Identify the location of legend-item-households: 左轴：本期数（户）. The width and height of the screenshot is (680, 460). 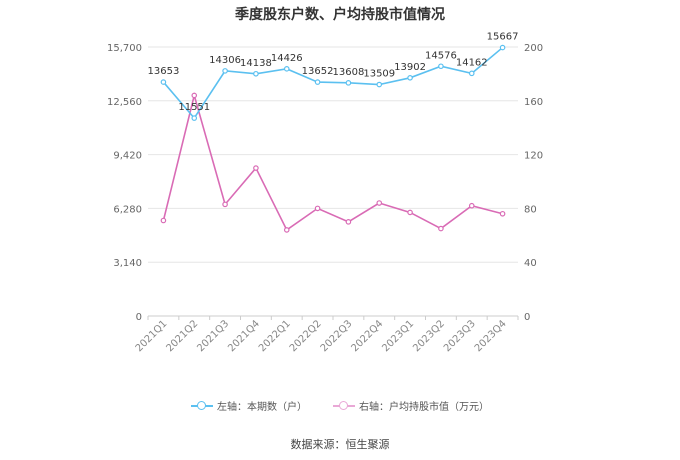
(249, 405).